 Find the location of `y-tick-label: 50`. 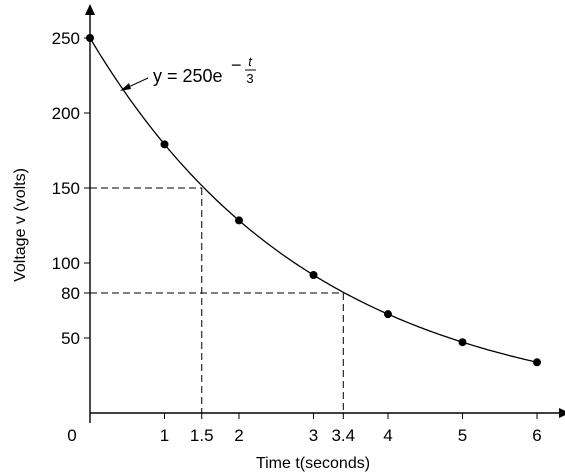

y-tick-label: 50 is located at coordinates (70, 338).